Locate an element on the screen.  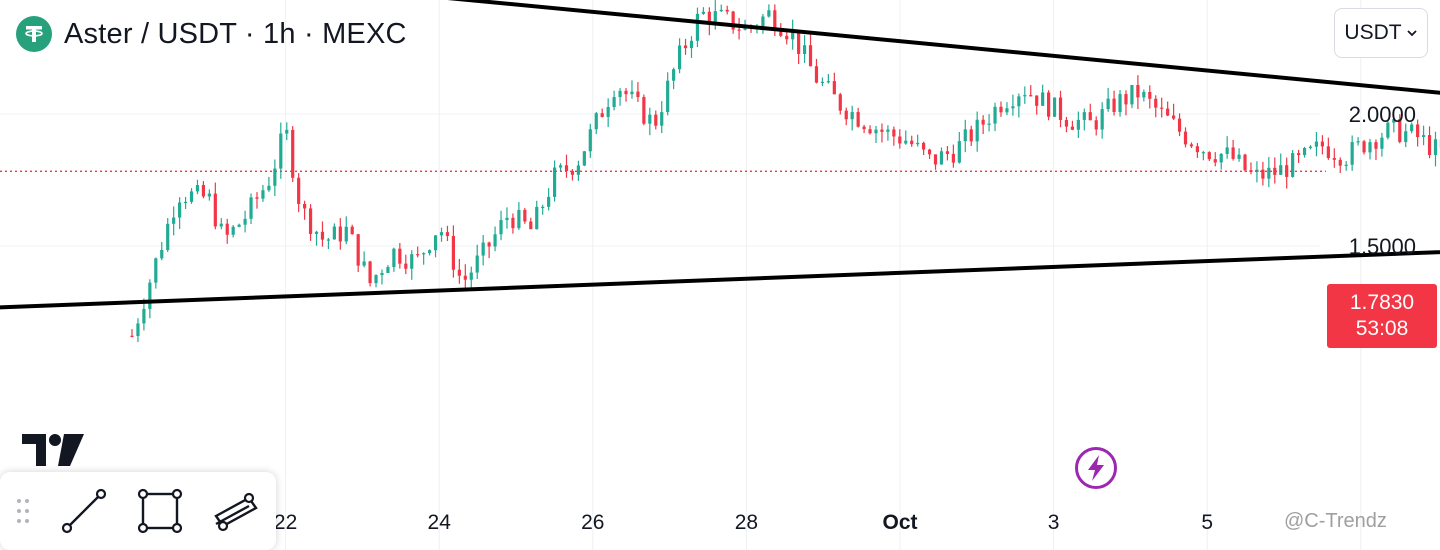
currency-select-value: USDT is located at coordinates (1373, 32).